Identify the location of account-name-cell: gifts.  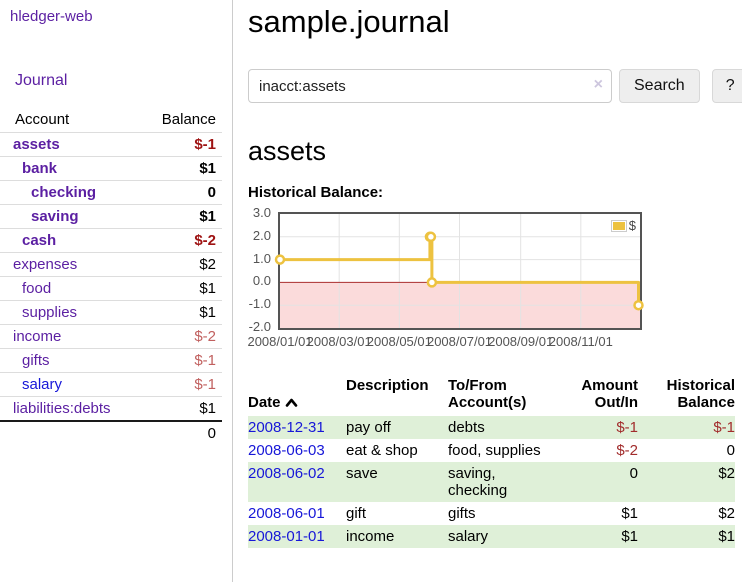
(72, 360).